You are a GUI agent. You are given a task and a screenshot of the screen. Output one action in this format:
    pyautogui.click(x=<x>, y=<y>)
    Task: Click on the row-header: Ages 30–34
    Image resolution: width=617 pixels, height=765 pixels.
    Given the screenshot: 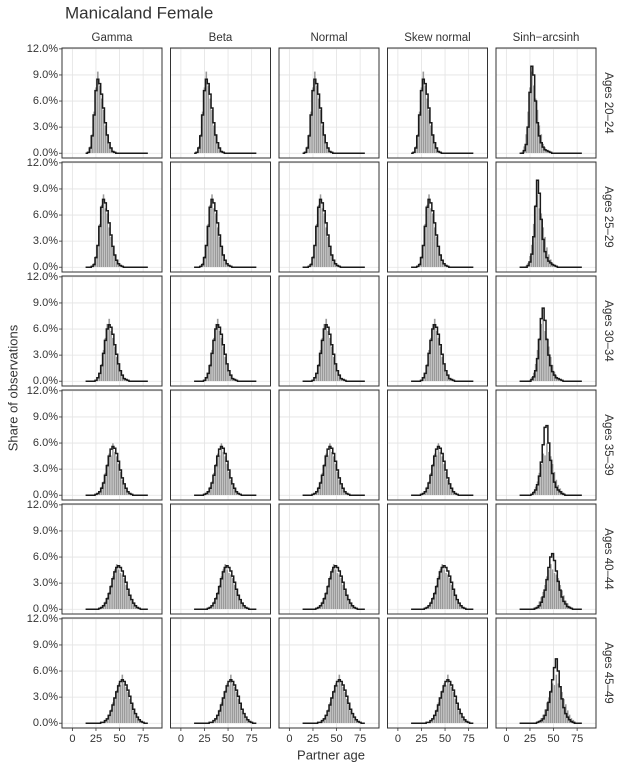 What is the action you would take?
    pyautogui.click(x=608, y=331)
    